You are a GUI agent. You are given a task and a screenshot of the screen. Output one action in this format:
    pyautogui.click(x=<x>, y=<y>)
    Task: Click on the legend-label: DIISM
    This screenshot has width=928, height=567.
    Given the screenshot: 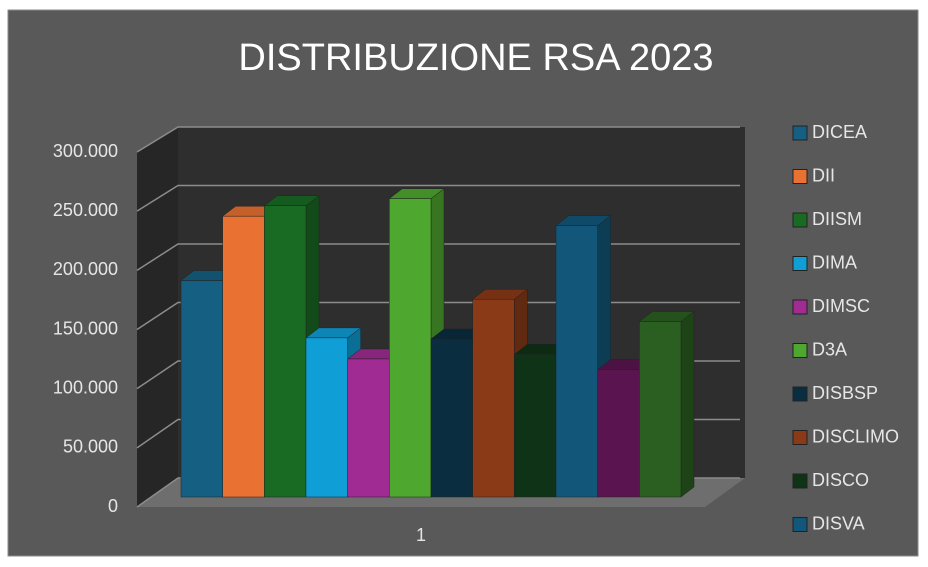 What is the action you would take?
    pyautogui.click(x=837, y=219)
    